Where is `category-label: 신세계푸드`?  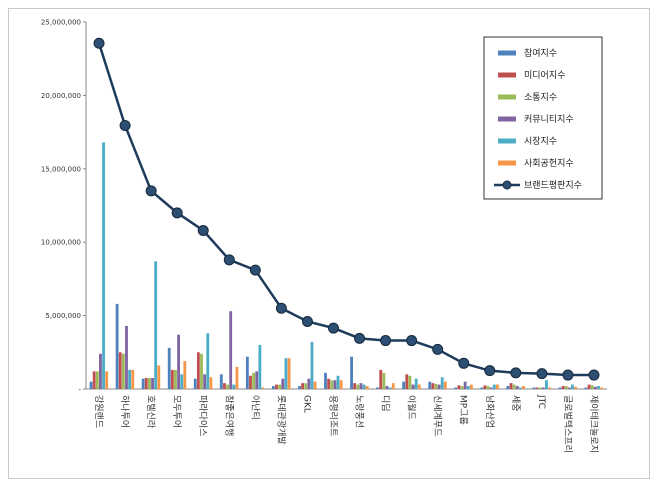 category-label: 신세계푸드 is located at coordinates (438, 415).